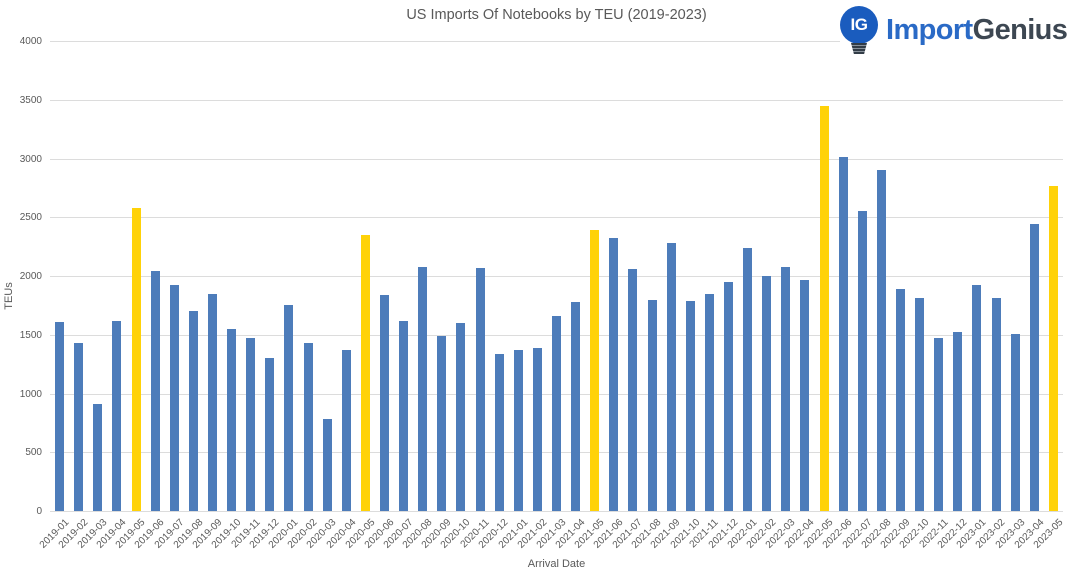 This screenshot has width=1080, height=582. What do you see at coordinates (30, 41) in the screenshot?
I see `y-tick-label-4000: 4000` at bounding box center [30, 41].